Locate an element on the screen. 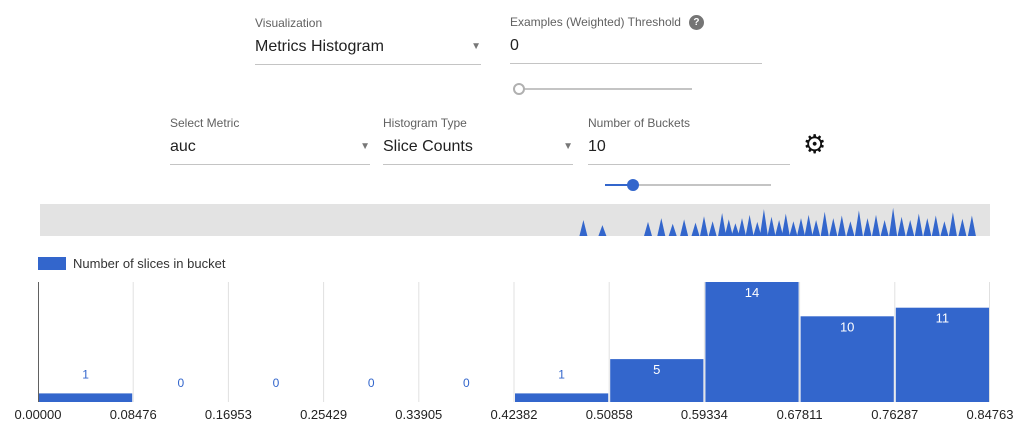 This screenshot has width=1024, height=432. histogram-type-label: Histogram Type is located at coordinates (425, 123).